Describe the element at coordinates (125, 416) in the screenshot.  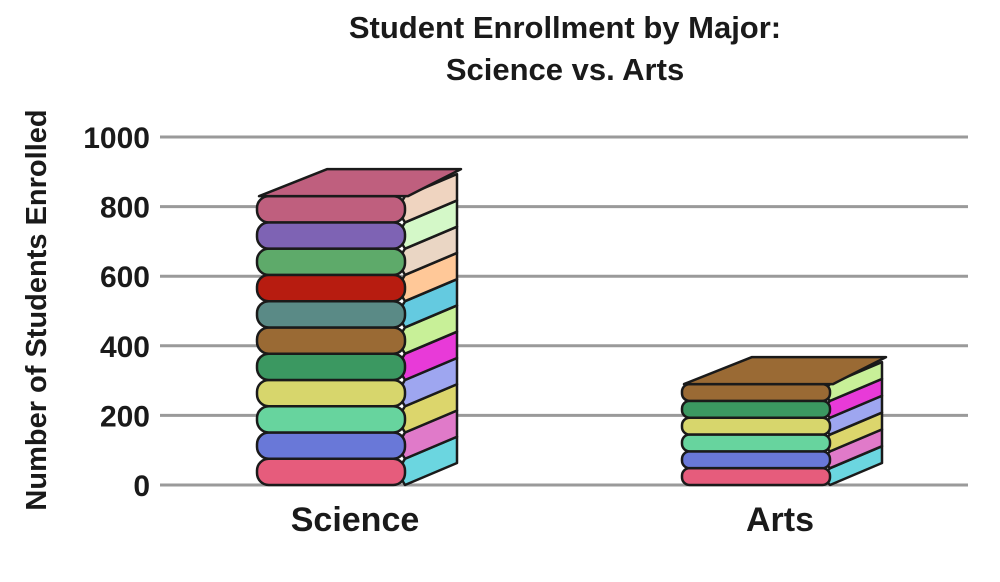
I see `y-tick-label: 200` at that location.